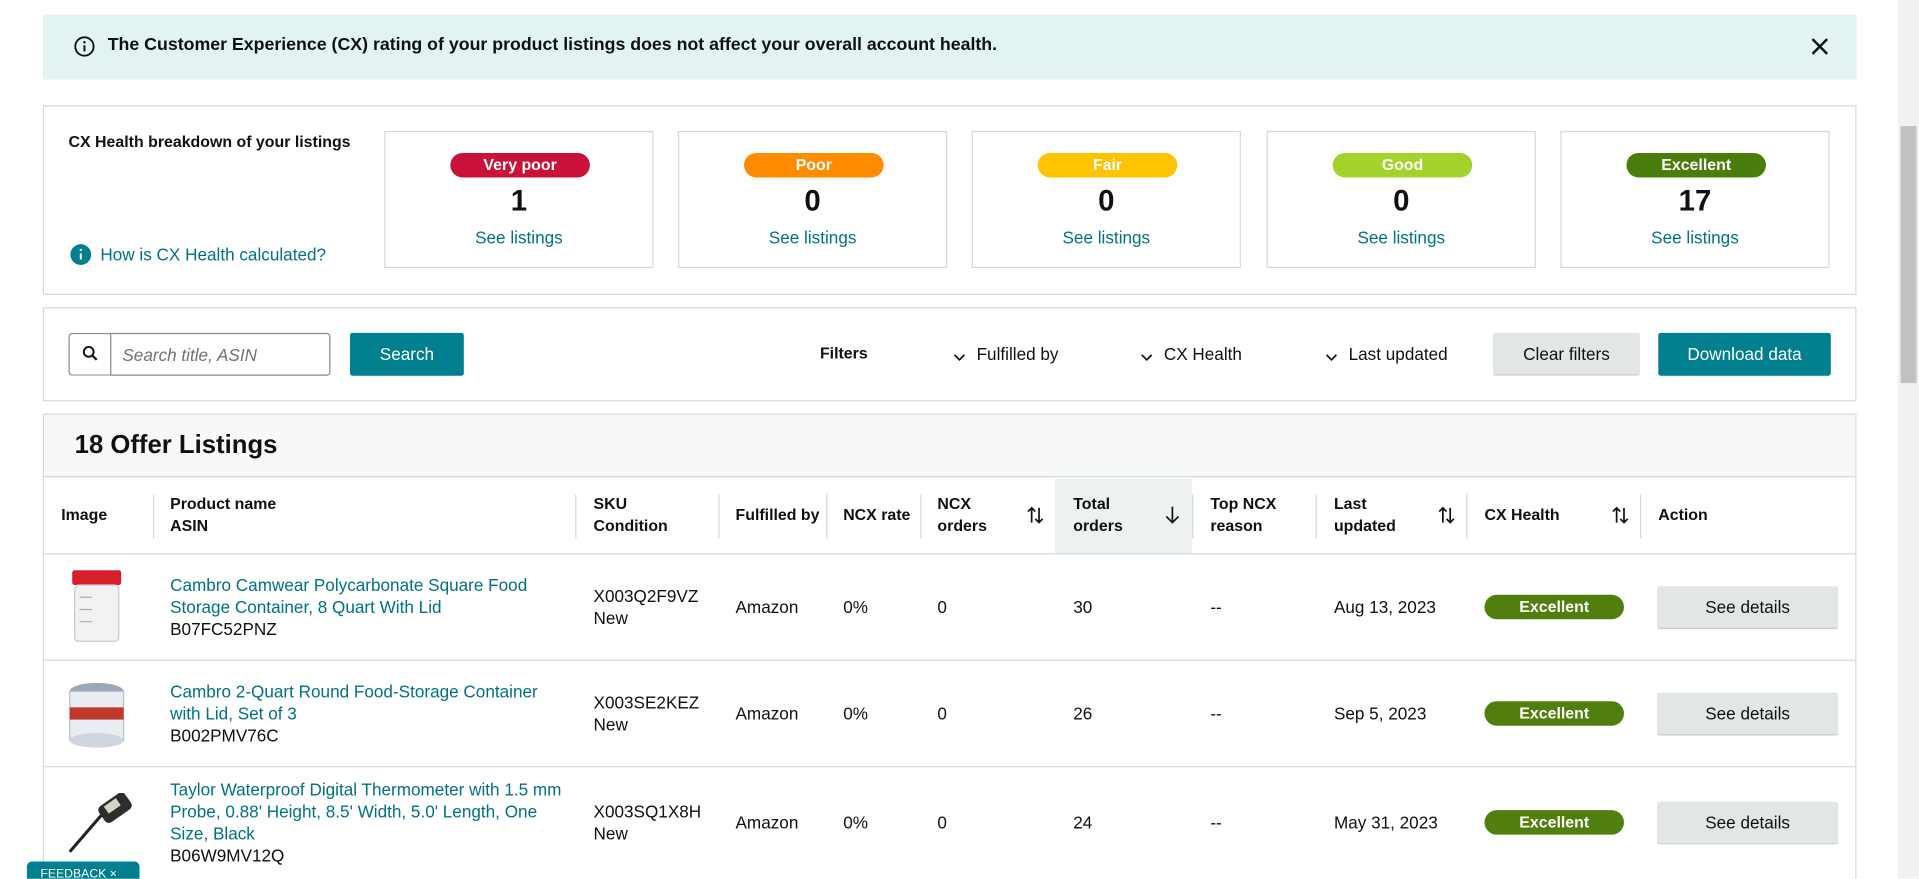  Describe the element at coordinates (213, 254) in the screenshot. I see `help-link: How is CX Health calculated?` at that location.